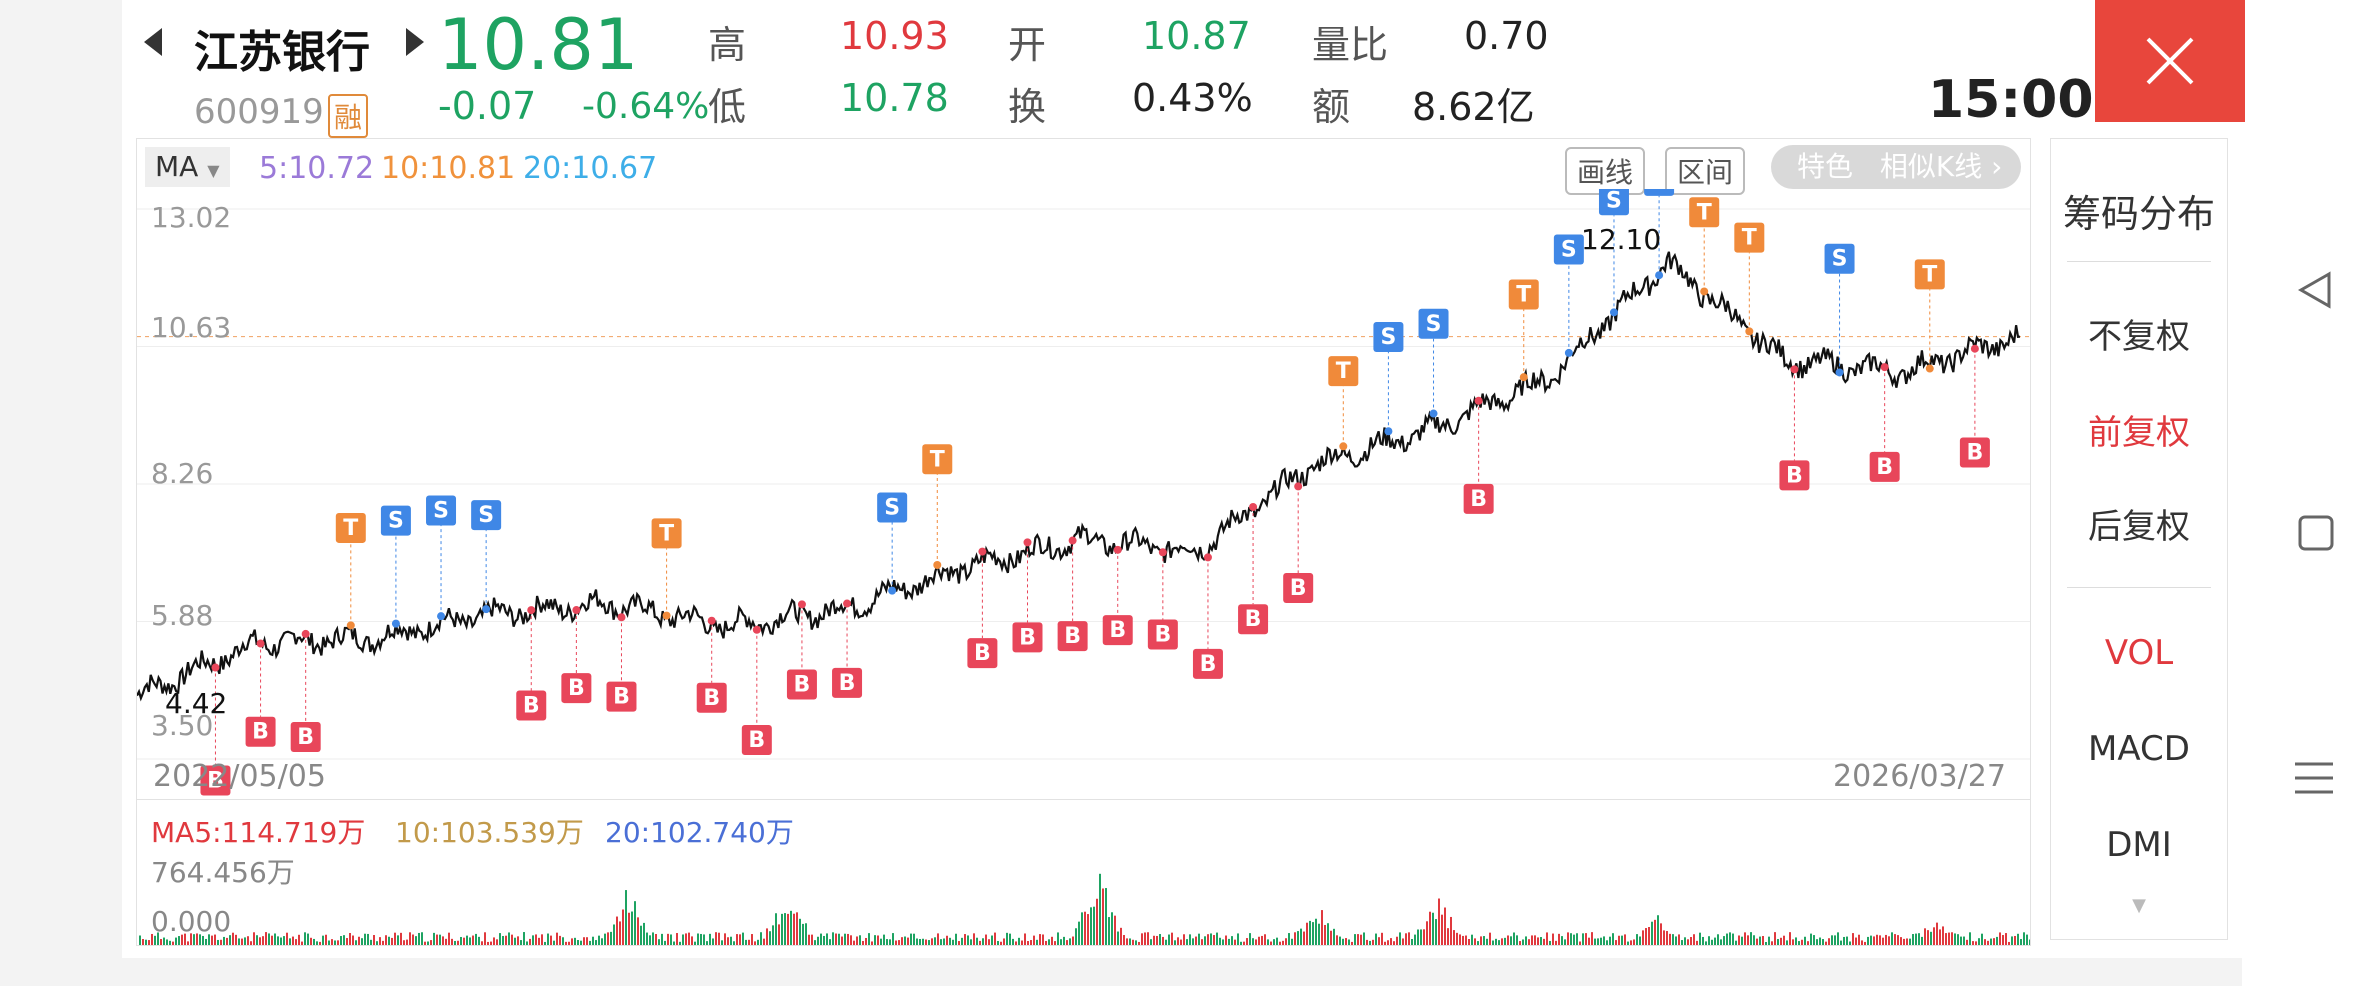 This screenshot has height=986, width=2375. Describe the element at coordinates (1896, 167) in the screenshot. I see `feature-pill: 特色 相似K线 ›` at that location.